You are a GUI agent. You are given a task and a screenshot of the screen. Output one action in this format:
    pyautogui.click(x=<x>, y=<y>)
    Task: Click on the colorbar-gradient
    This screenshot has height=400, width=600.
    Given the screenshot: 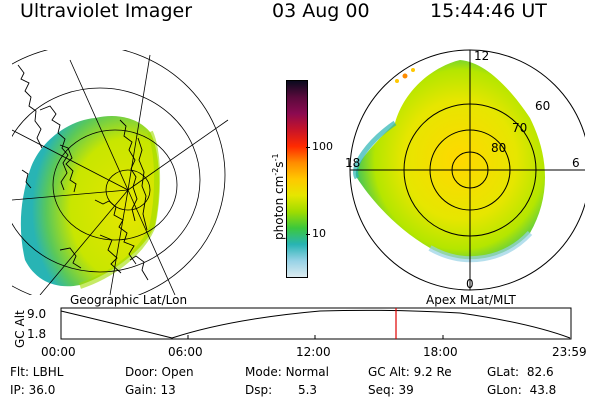 What is the action you would take?
    pyautogui.click(x=297, y=179)
    